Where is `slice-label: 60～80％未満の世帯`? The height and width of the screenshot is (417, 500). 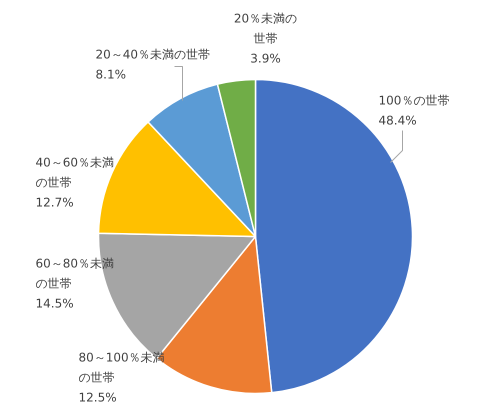 slice-label: 60～80％未満の世帯 is located at coordinates (75, 273).